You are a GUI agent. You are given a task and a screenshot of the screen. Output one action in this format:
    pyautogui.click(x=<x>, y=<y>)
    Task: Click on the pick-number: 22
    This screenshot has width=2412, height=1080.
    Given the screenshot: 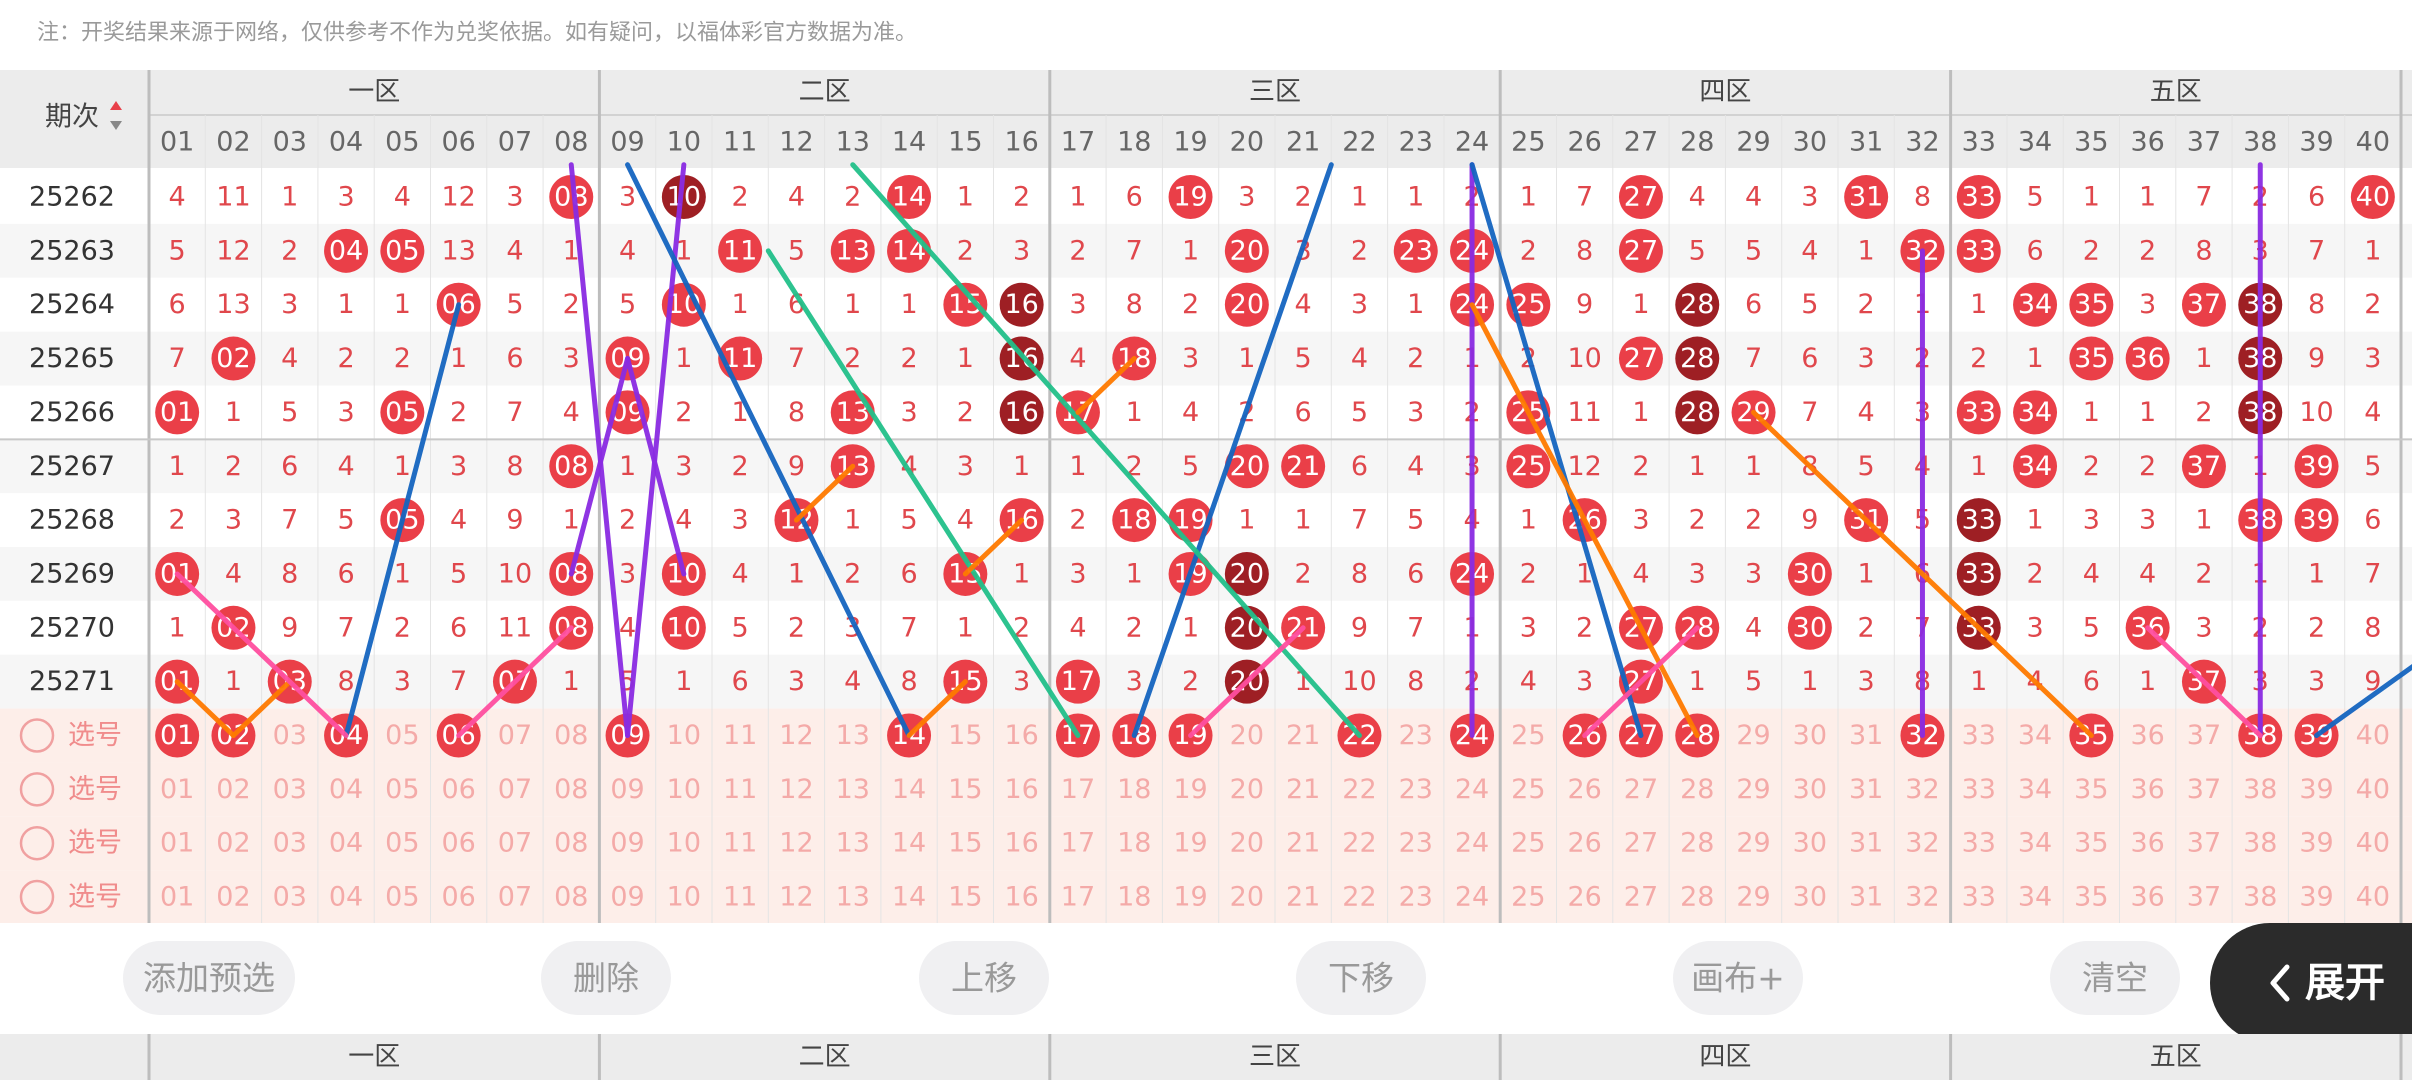 What is the action you would take?
    pyautogui.click(x=1359, y=843)
    